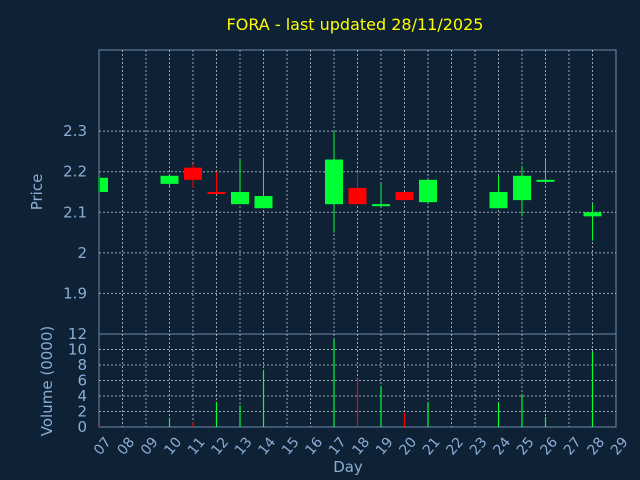 The height and width of the screenshot is (480, 640). Describe the element at coordinates (385, 446) in the screenshot. I see `x-tick-label: 19` at that location.